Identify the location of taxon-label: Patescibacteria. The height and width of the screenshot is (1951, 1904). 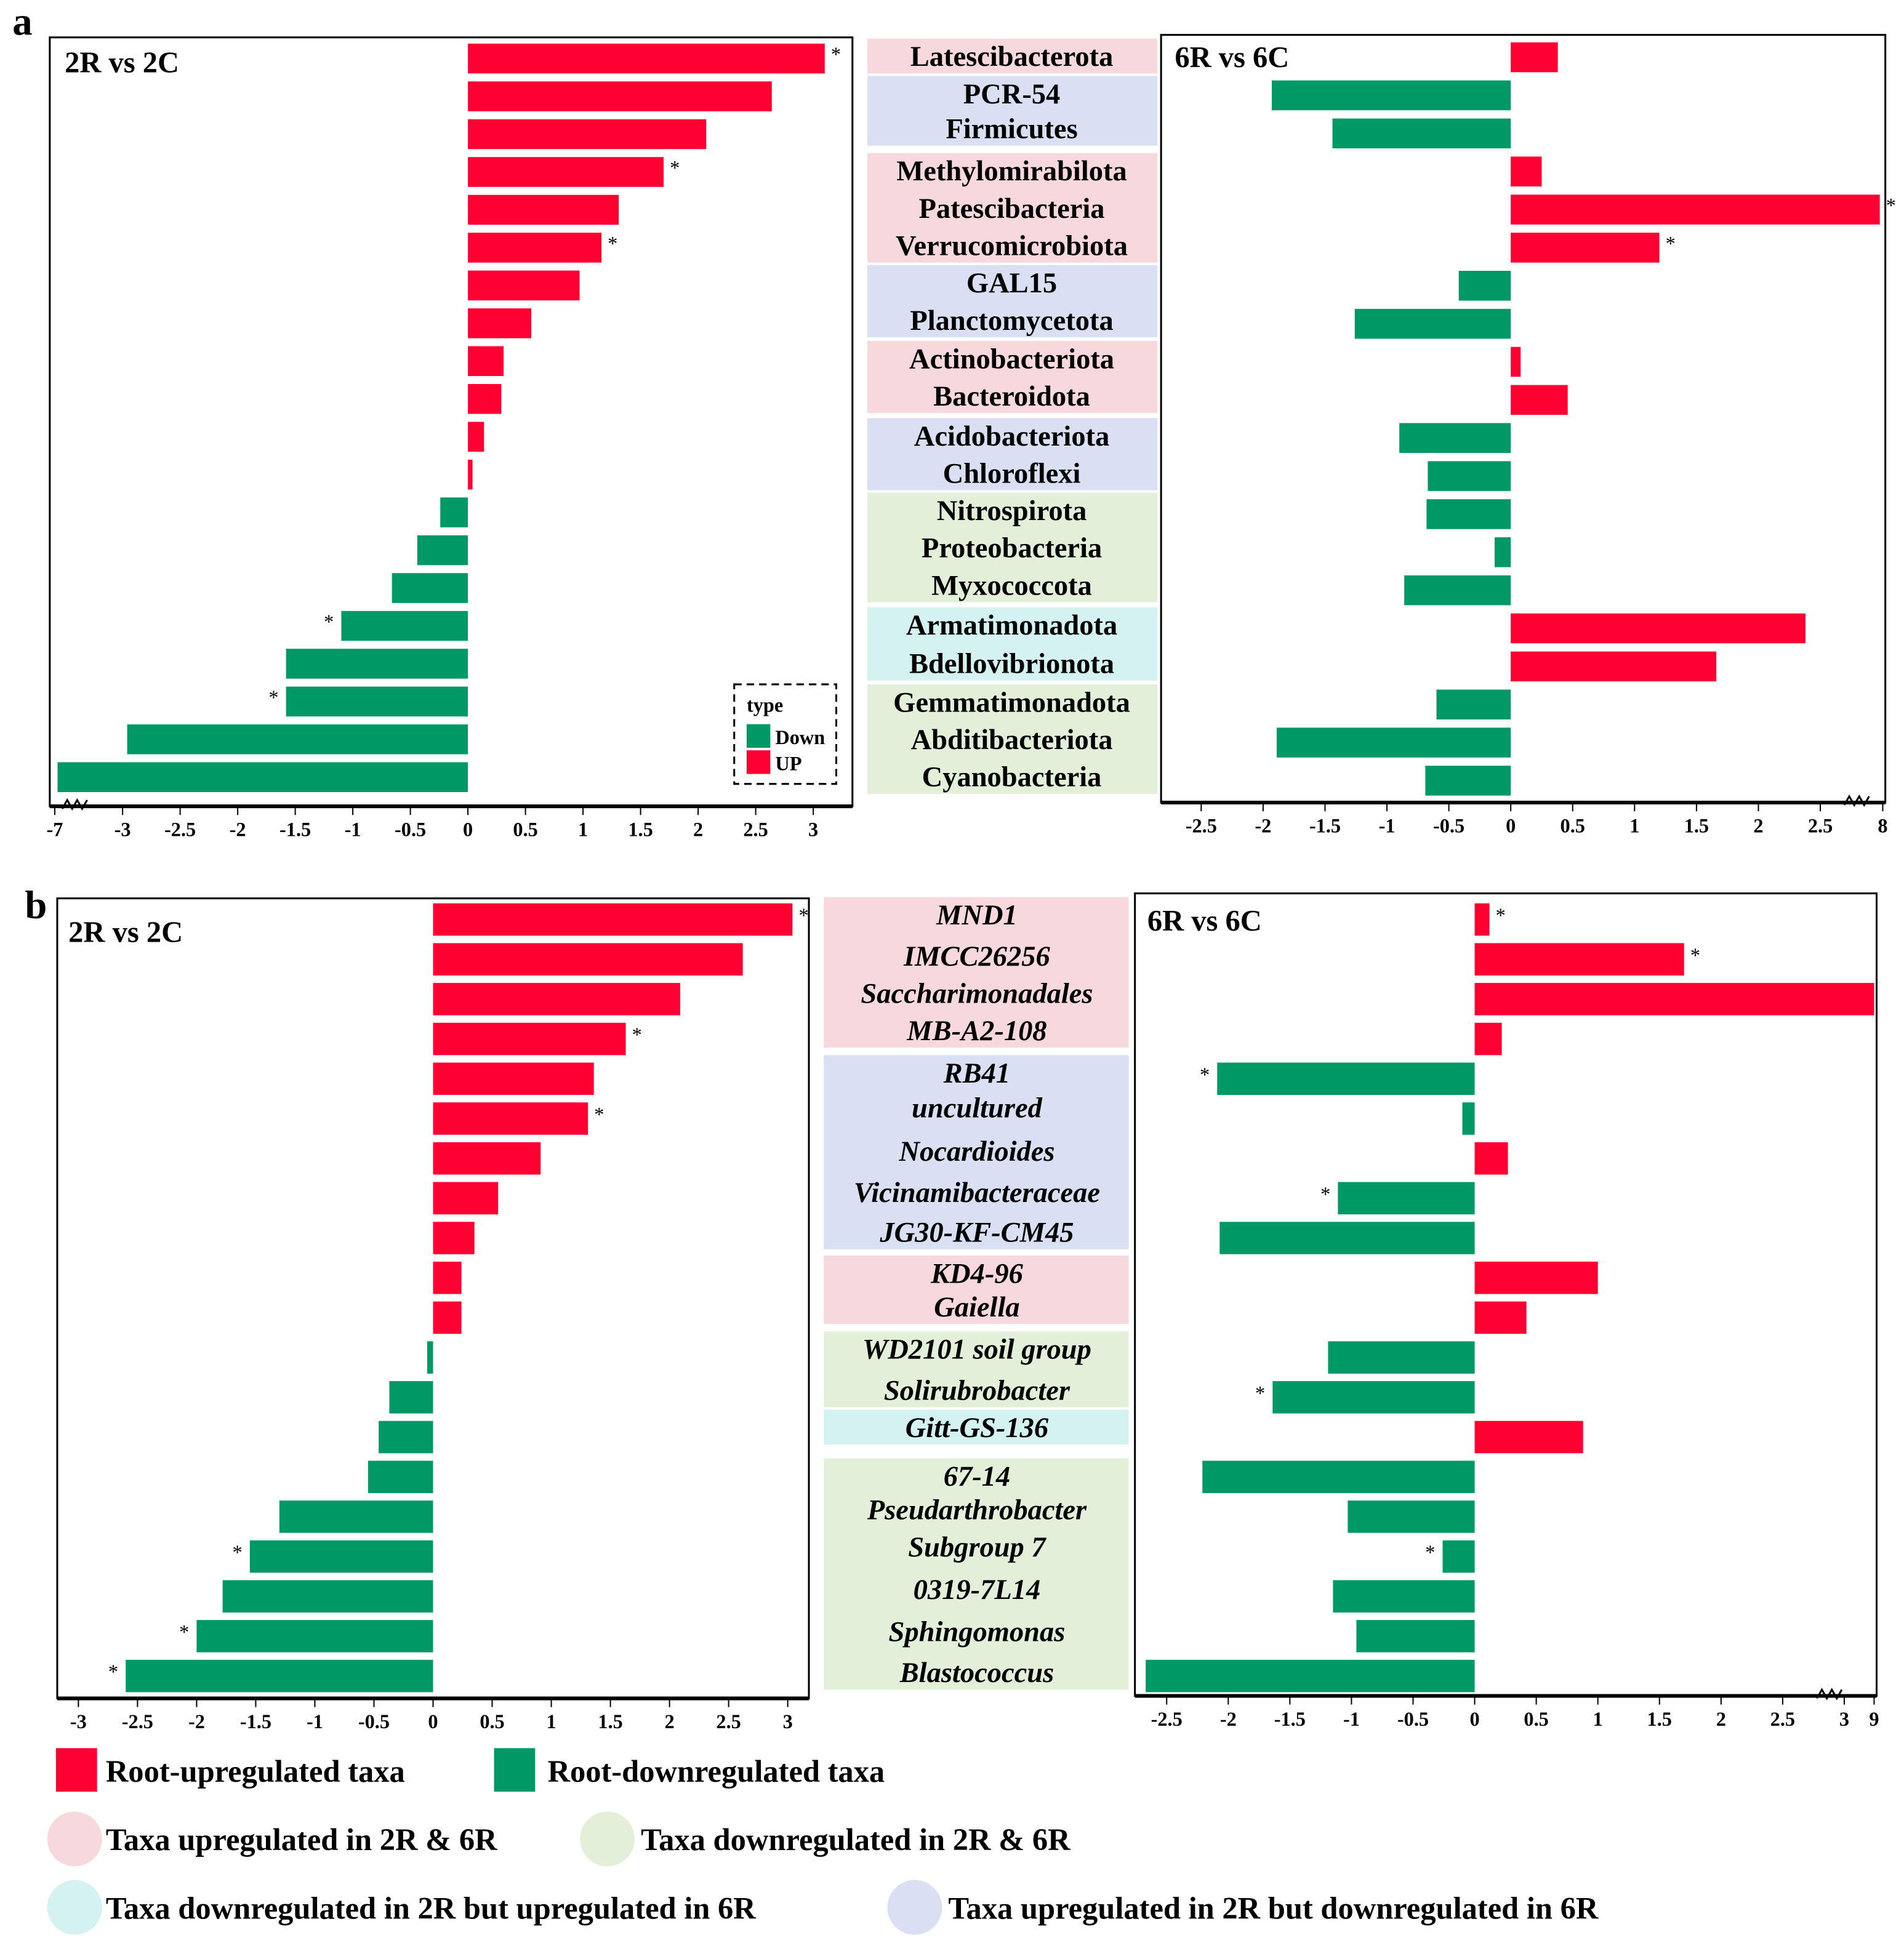
(1012, 209).